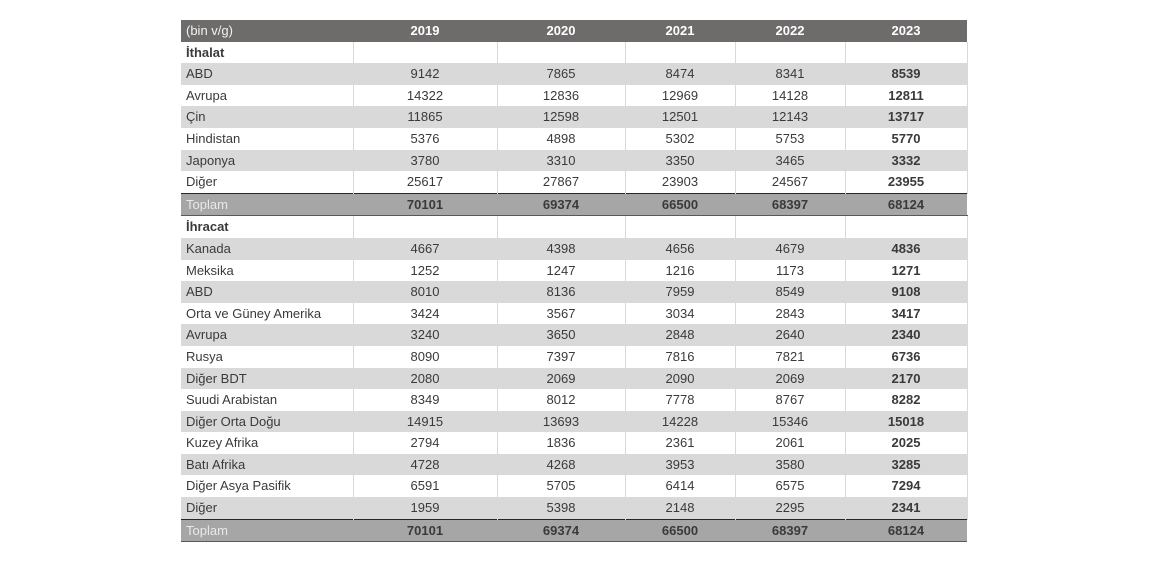 Image resolution: width=1152 pixels, height=566 pixels. I want to click on cell-value: 2843, so click(790, 313).